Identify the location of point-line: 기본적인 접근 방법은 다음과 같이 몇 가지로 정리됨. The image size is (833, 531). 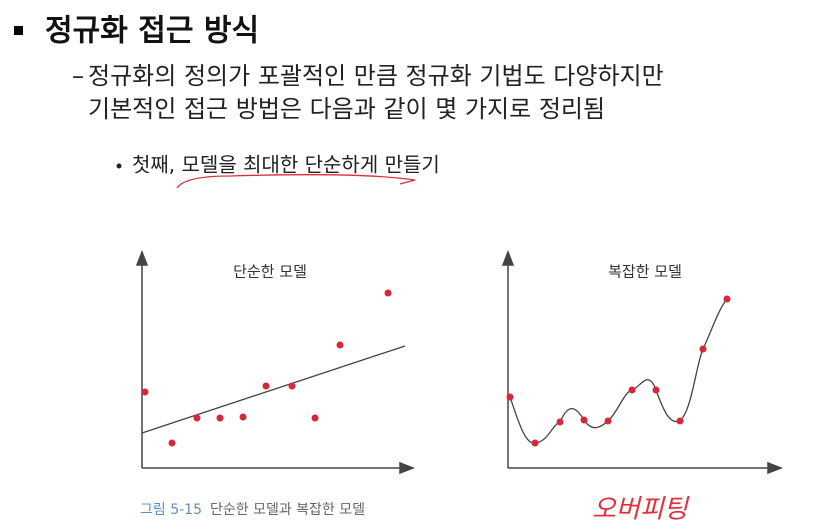
(346, 109).